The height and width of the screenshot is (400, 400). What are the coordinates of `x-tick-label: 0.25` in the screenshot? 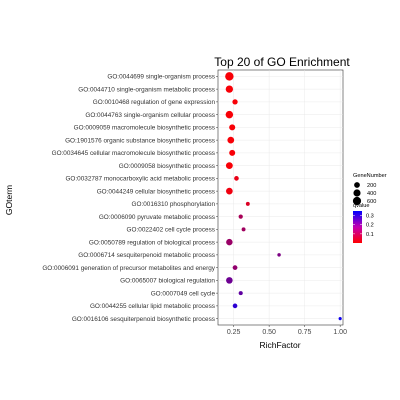 It's located at (234, 332).